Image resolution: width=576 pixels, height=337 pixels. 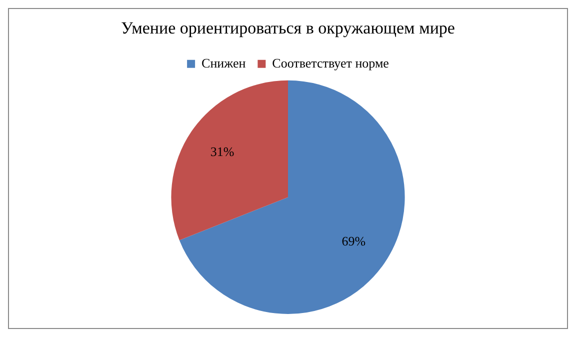 What do you see at coordinates (354, 240) in the screenshot?
I see `data-label: 69%` at bounding box center [354, 240].